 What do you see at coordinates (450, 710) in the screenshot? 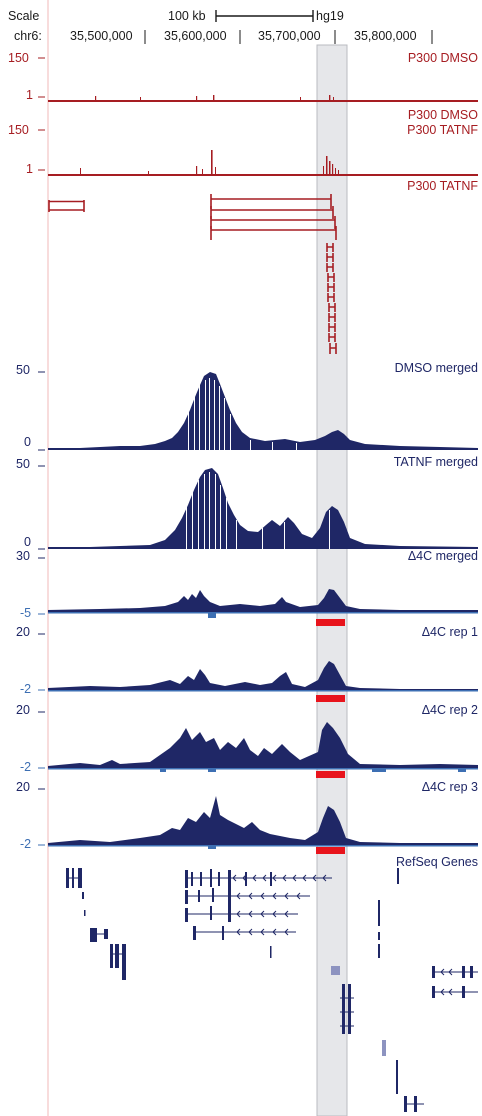
I see `track-name: Δ4C rep 2` at bounding box center [450, 710].